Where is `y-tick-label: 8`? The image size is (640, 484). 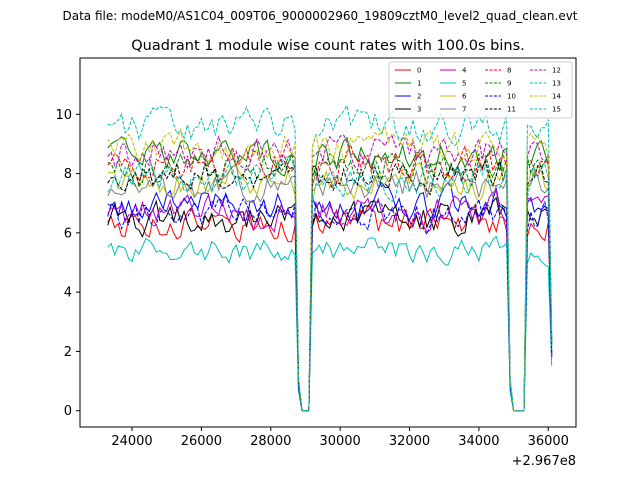
y-tick-label: 8 is located at coordinates (68, 174).